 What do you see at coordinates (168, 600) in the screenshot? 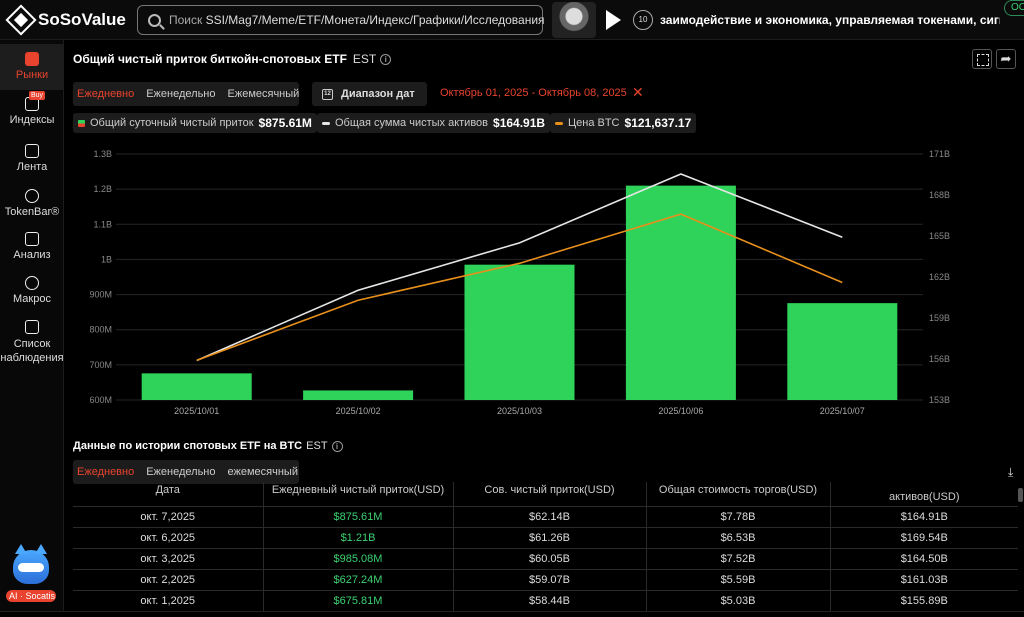
I see `table-cell: окт. 1,2025` at bounding box center [168, 600].